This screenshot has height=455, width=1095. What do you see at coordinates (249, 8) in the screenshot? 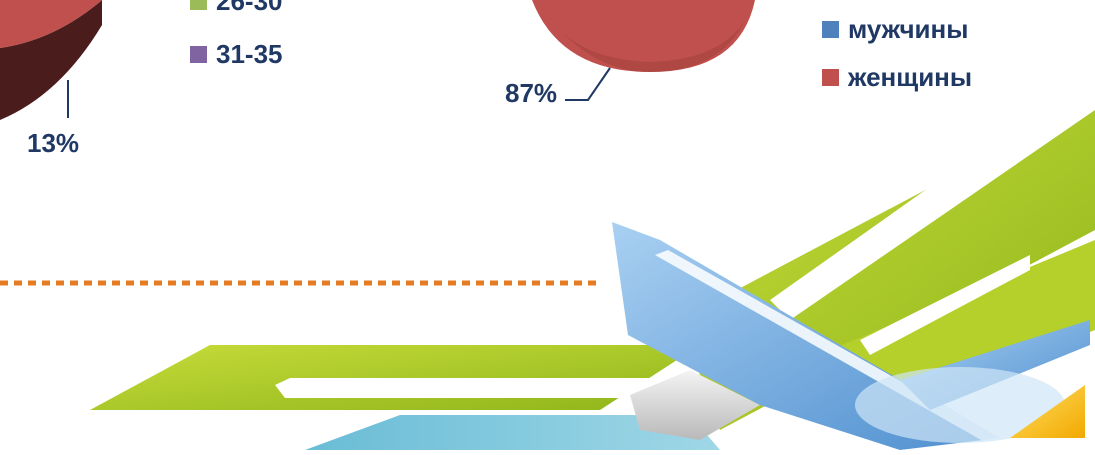
I see `legend-label: 26-30` at bounding box center [249, 8].